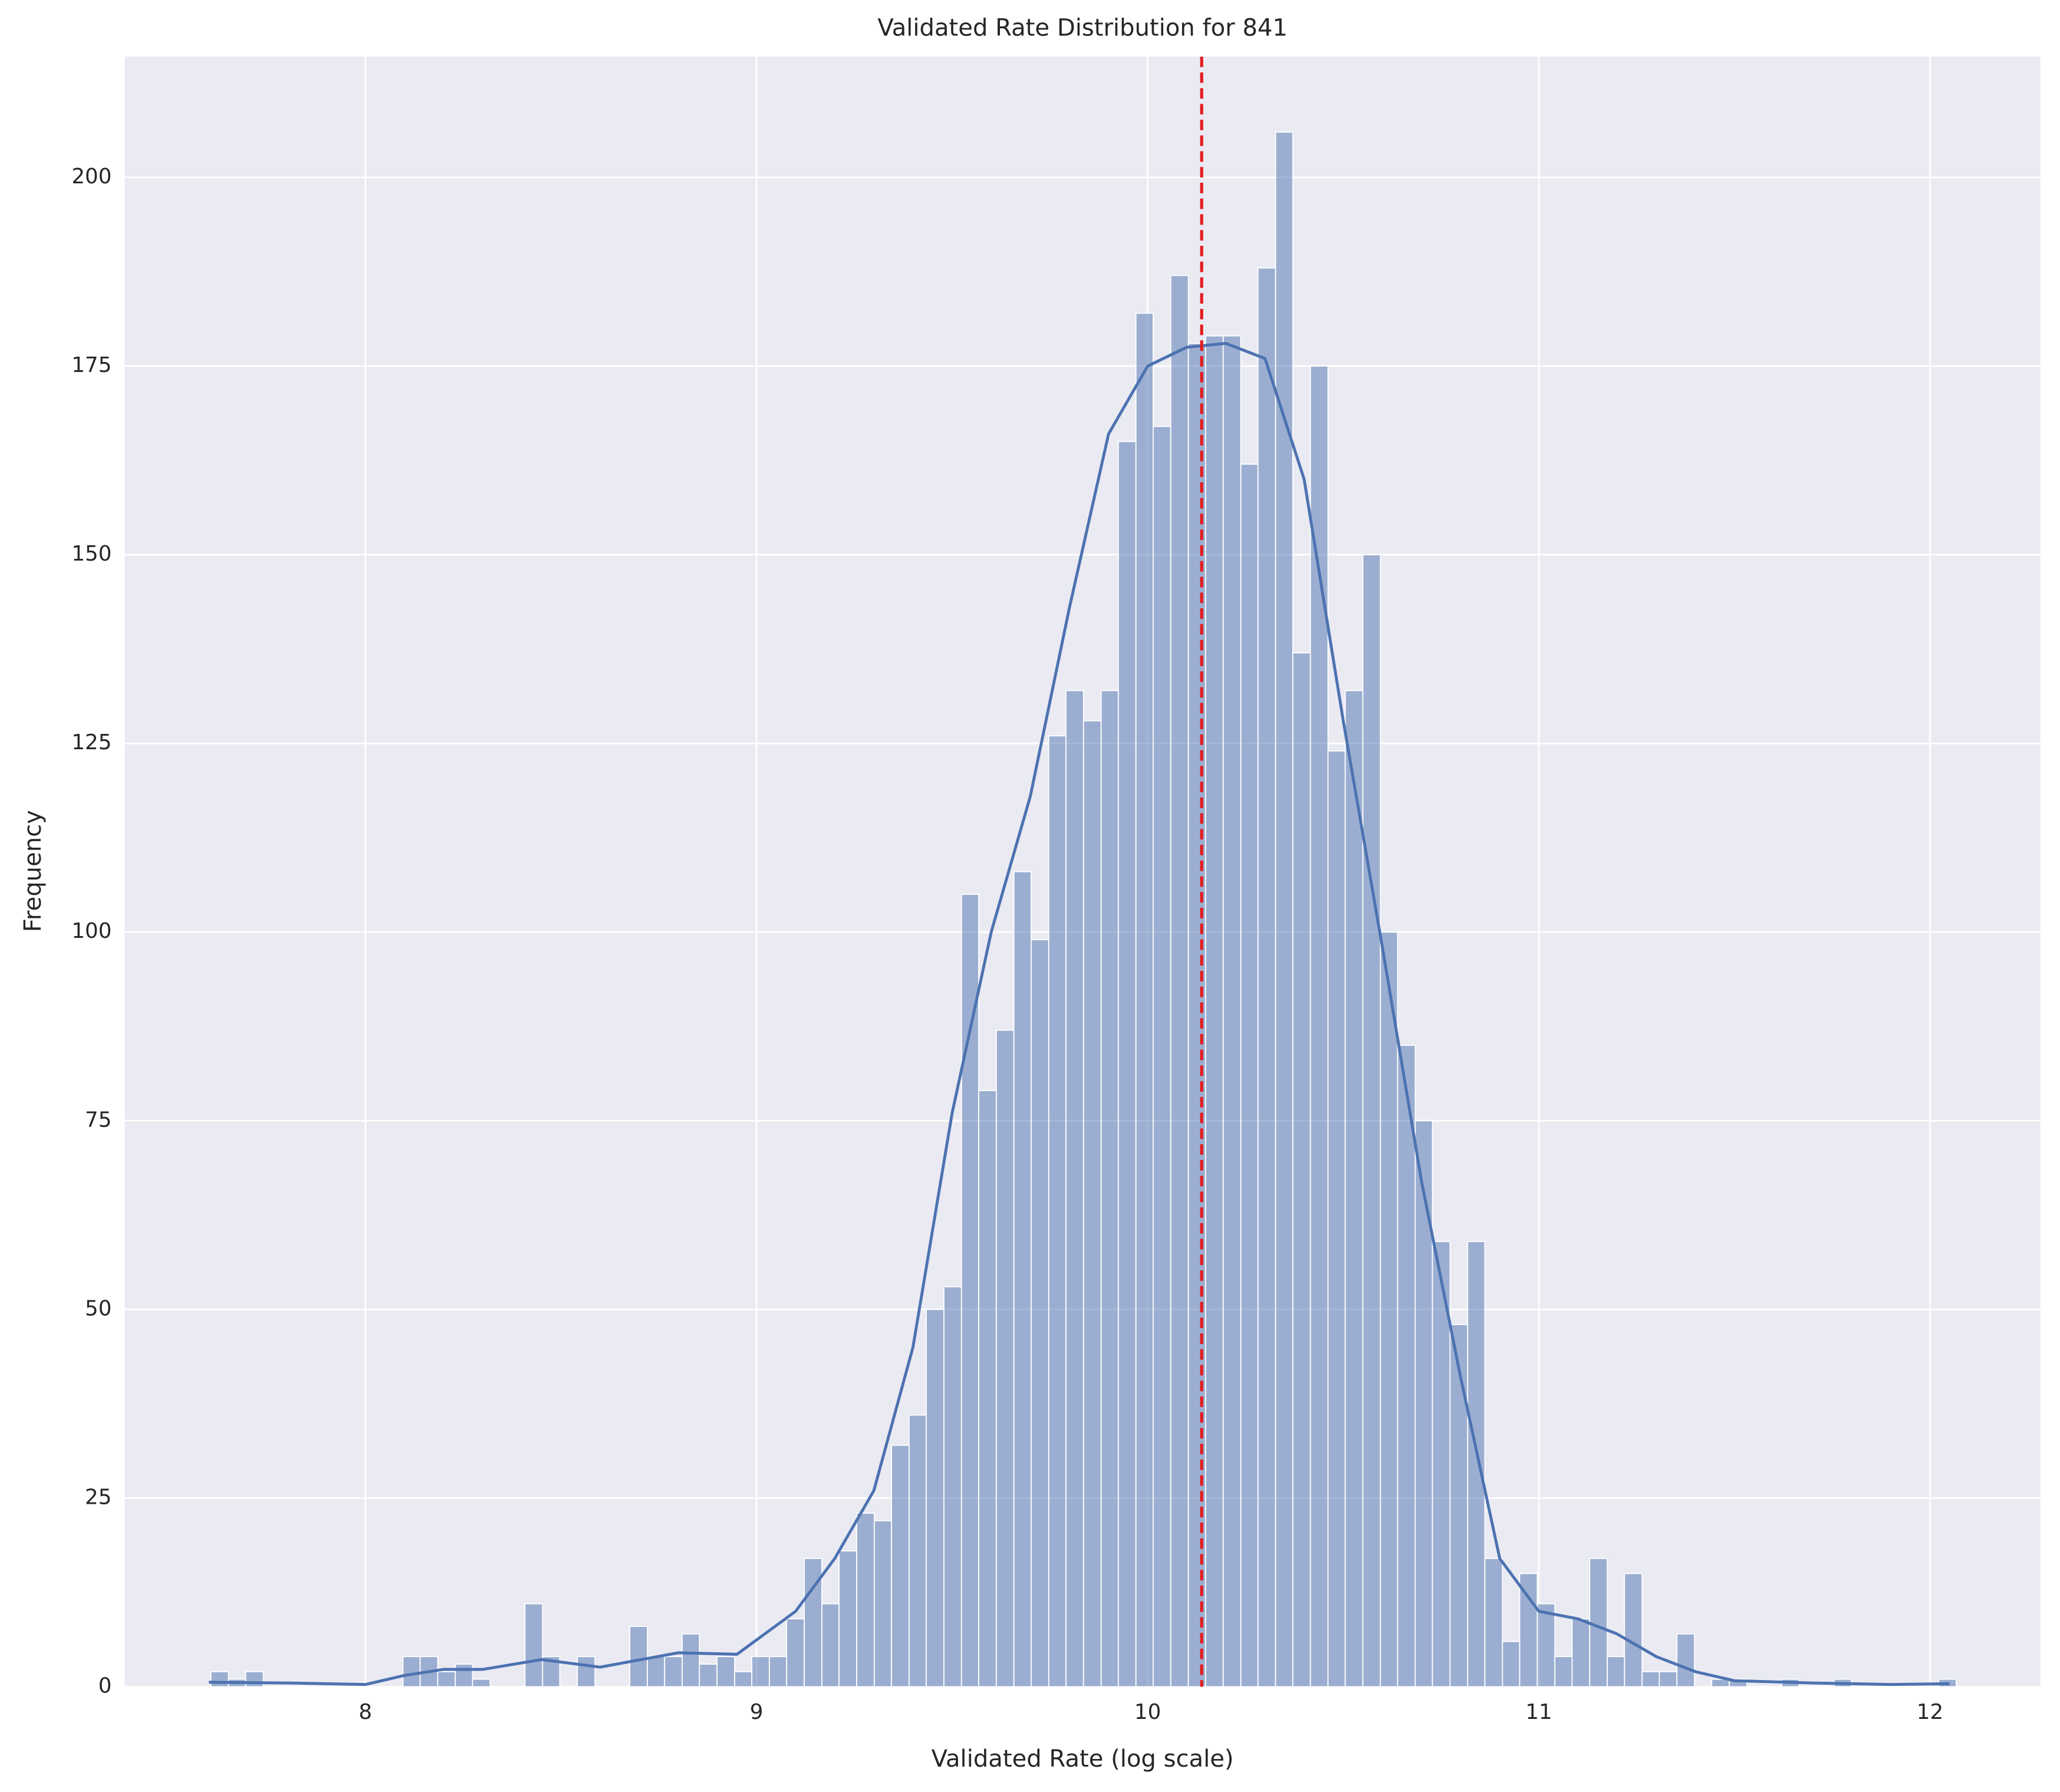 This screenshot has height=1792, width=2060. What do you see at coordinates (33, 871) in the screenshot?
I see `y-axis-label: Frequency` at bounding box center [33, 871].